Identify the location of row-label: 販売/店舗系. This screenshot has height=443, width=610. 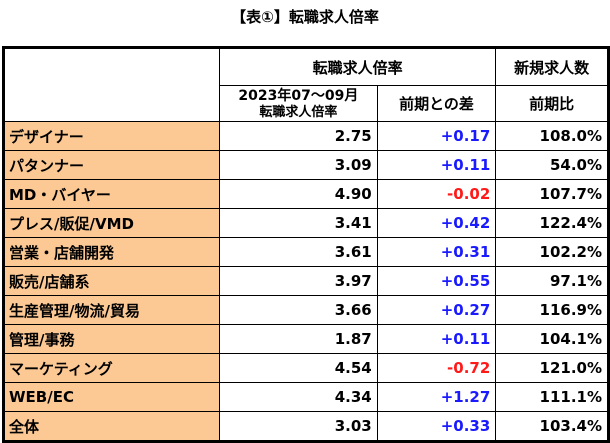
(111, 281).